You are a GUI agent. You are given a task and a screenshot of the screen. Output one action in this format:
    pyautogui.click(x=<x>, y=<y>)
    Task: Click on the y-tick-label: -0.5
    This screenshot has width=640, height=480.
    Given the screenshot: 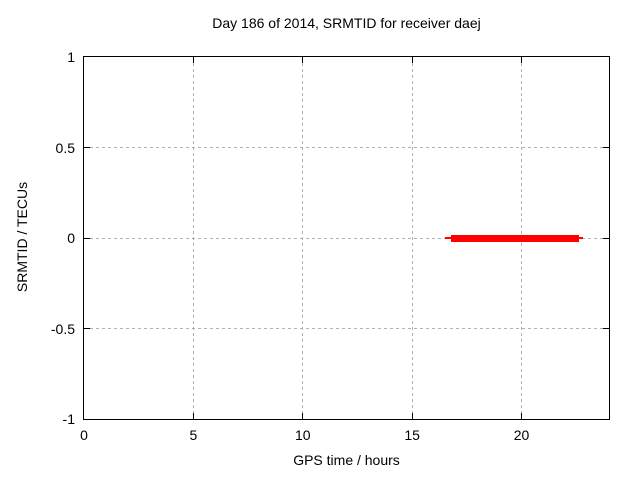 What is the action you would take?
    pyautogui.click(x=62, y=328)
    